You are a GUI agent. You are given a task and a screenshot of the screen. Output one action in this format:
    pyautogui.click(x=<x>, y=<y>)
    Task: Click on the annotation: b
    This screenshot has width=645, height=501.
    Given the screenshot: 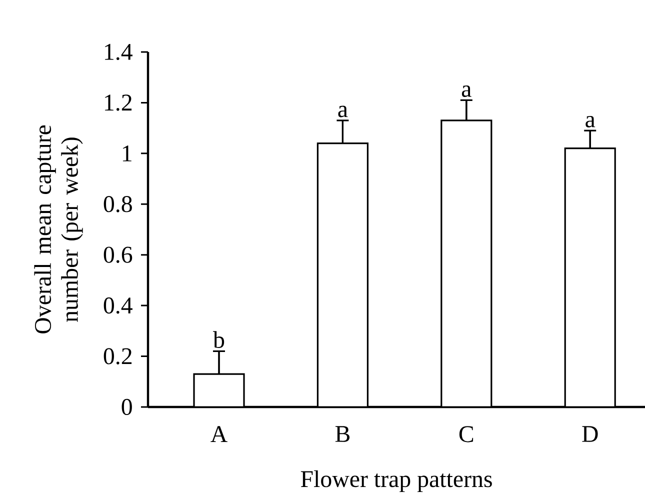 What is the action you would take?
    pyautogui.click(x=218, y=339)
    